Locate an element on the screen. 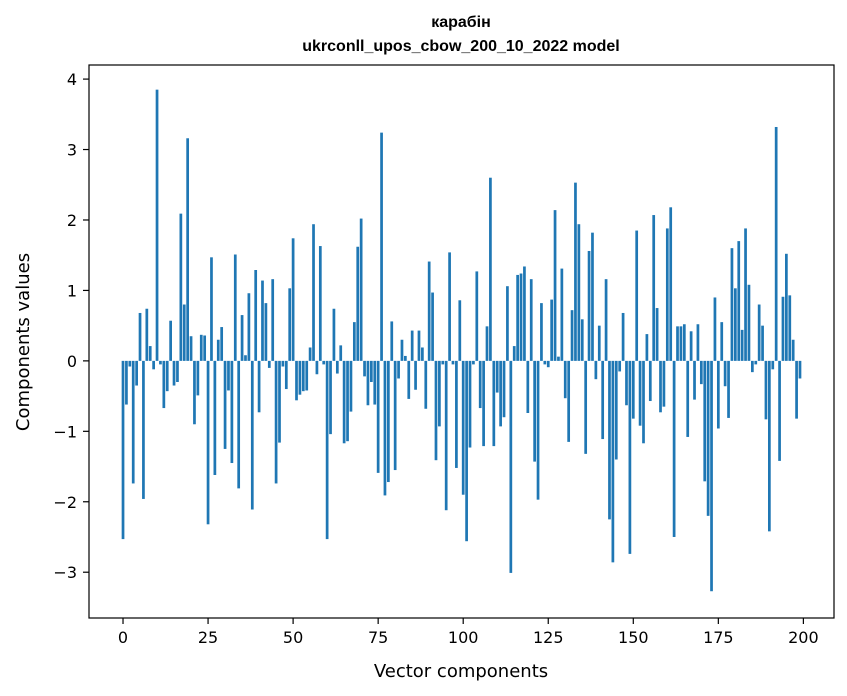  x-tick-label: 100 is located at coordinates (463, 637).